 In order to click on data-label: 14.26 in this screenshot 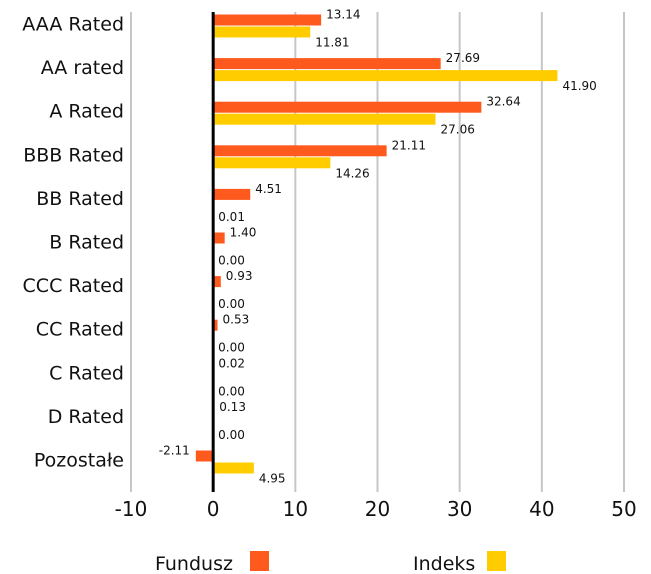, I will do `click(352, 173)`.